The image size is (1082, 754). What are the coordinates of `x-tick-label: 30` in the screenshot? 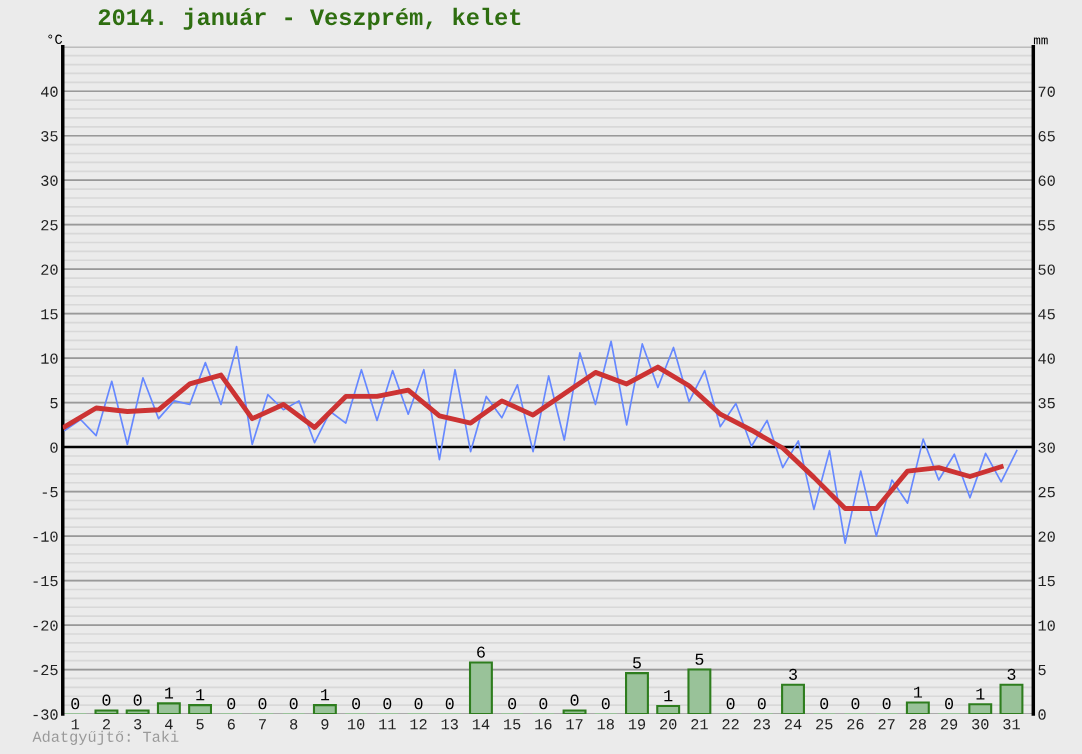 It's located at (980, 724).